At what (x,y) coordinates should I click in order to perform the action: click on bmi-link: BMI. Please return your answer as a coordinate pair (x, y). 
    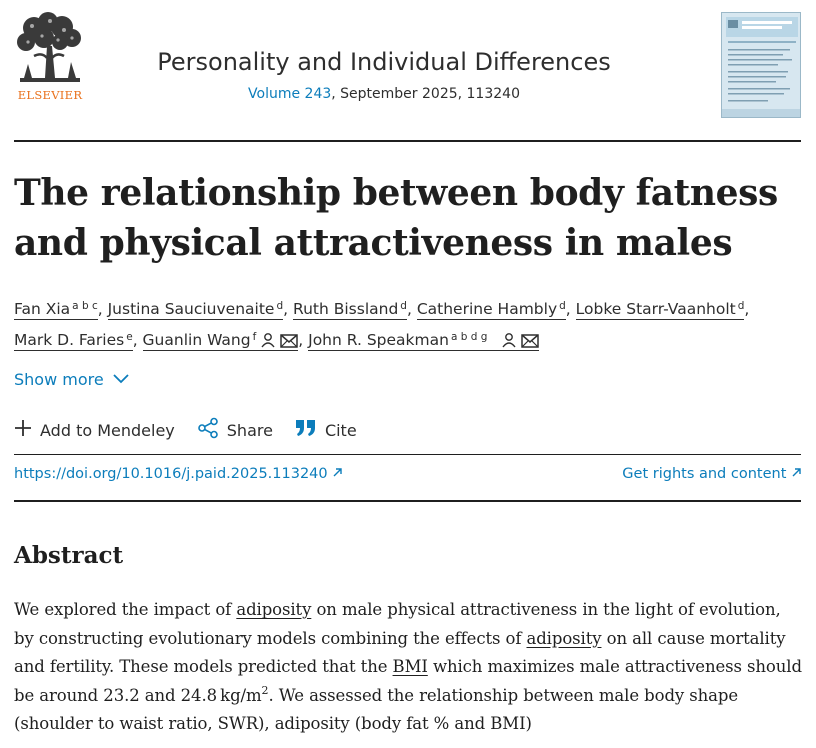
    Looking at the image, I should click on (410, 666).